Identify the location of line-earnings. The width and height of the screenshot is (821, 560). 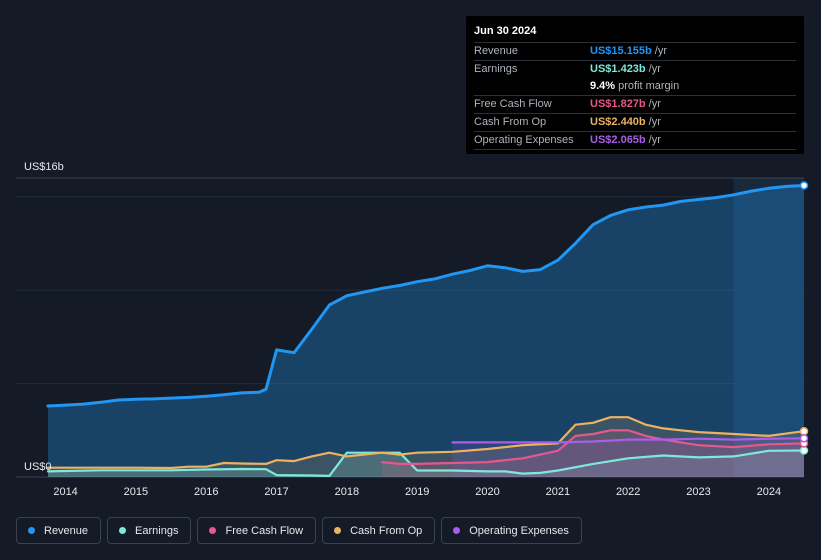
(426, 463).